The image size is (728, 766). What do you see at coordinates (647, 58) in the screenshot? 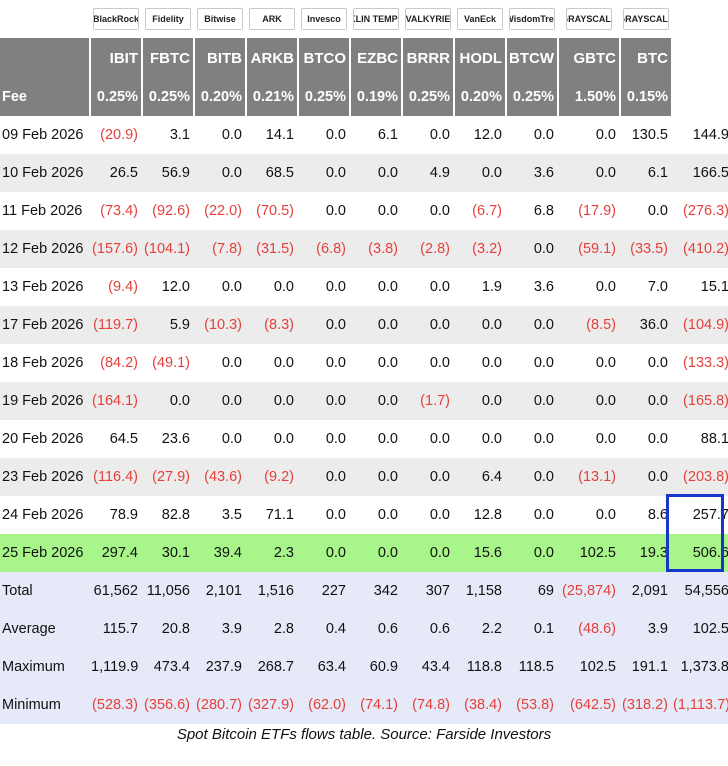
I see `ticker-header: BTC` at bounding box center [647, 58].